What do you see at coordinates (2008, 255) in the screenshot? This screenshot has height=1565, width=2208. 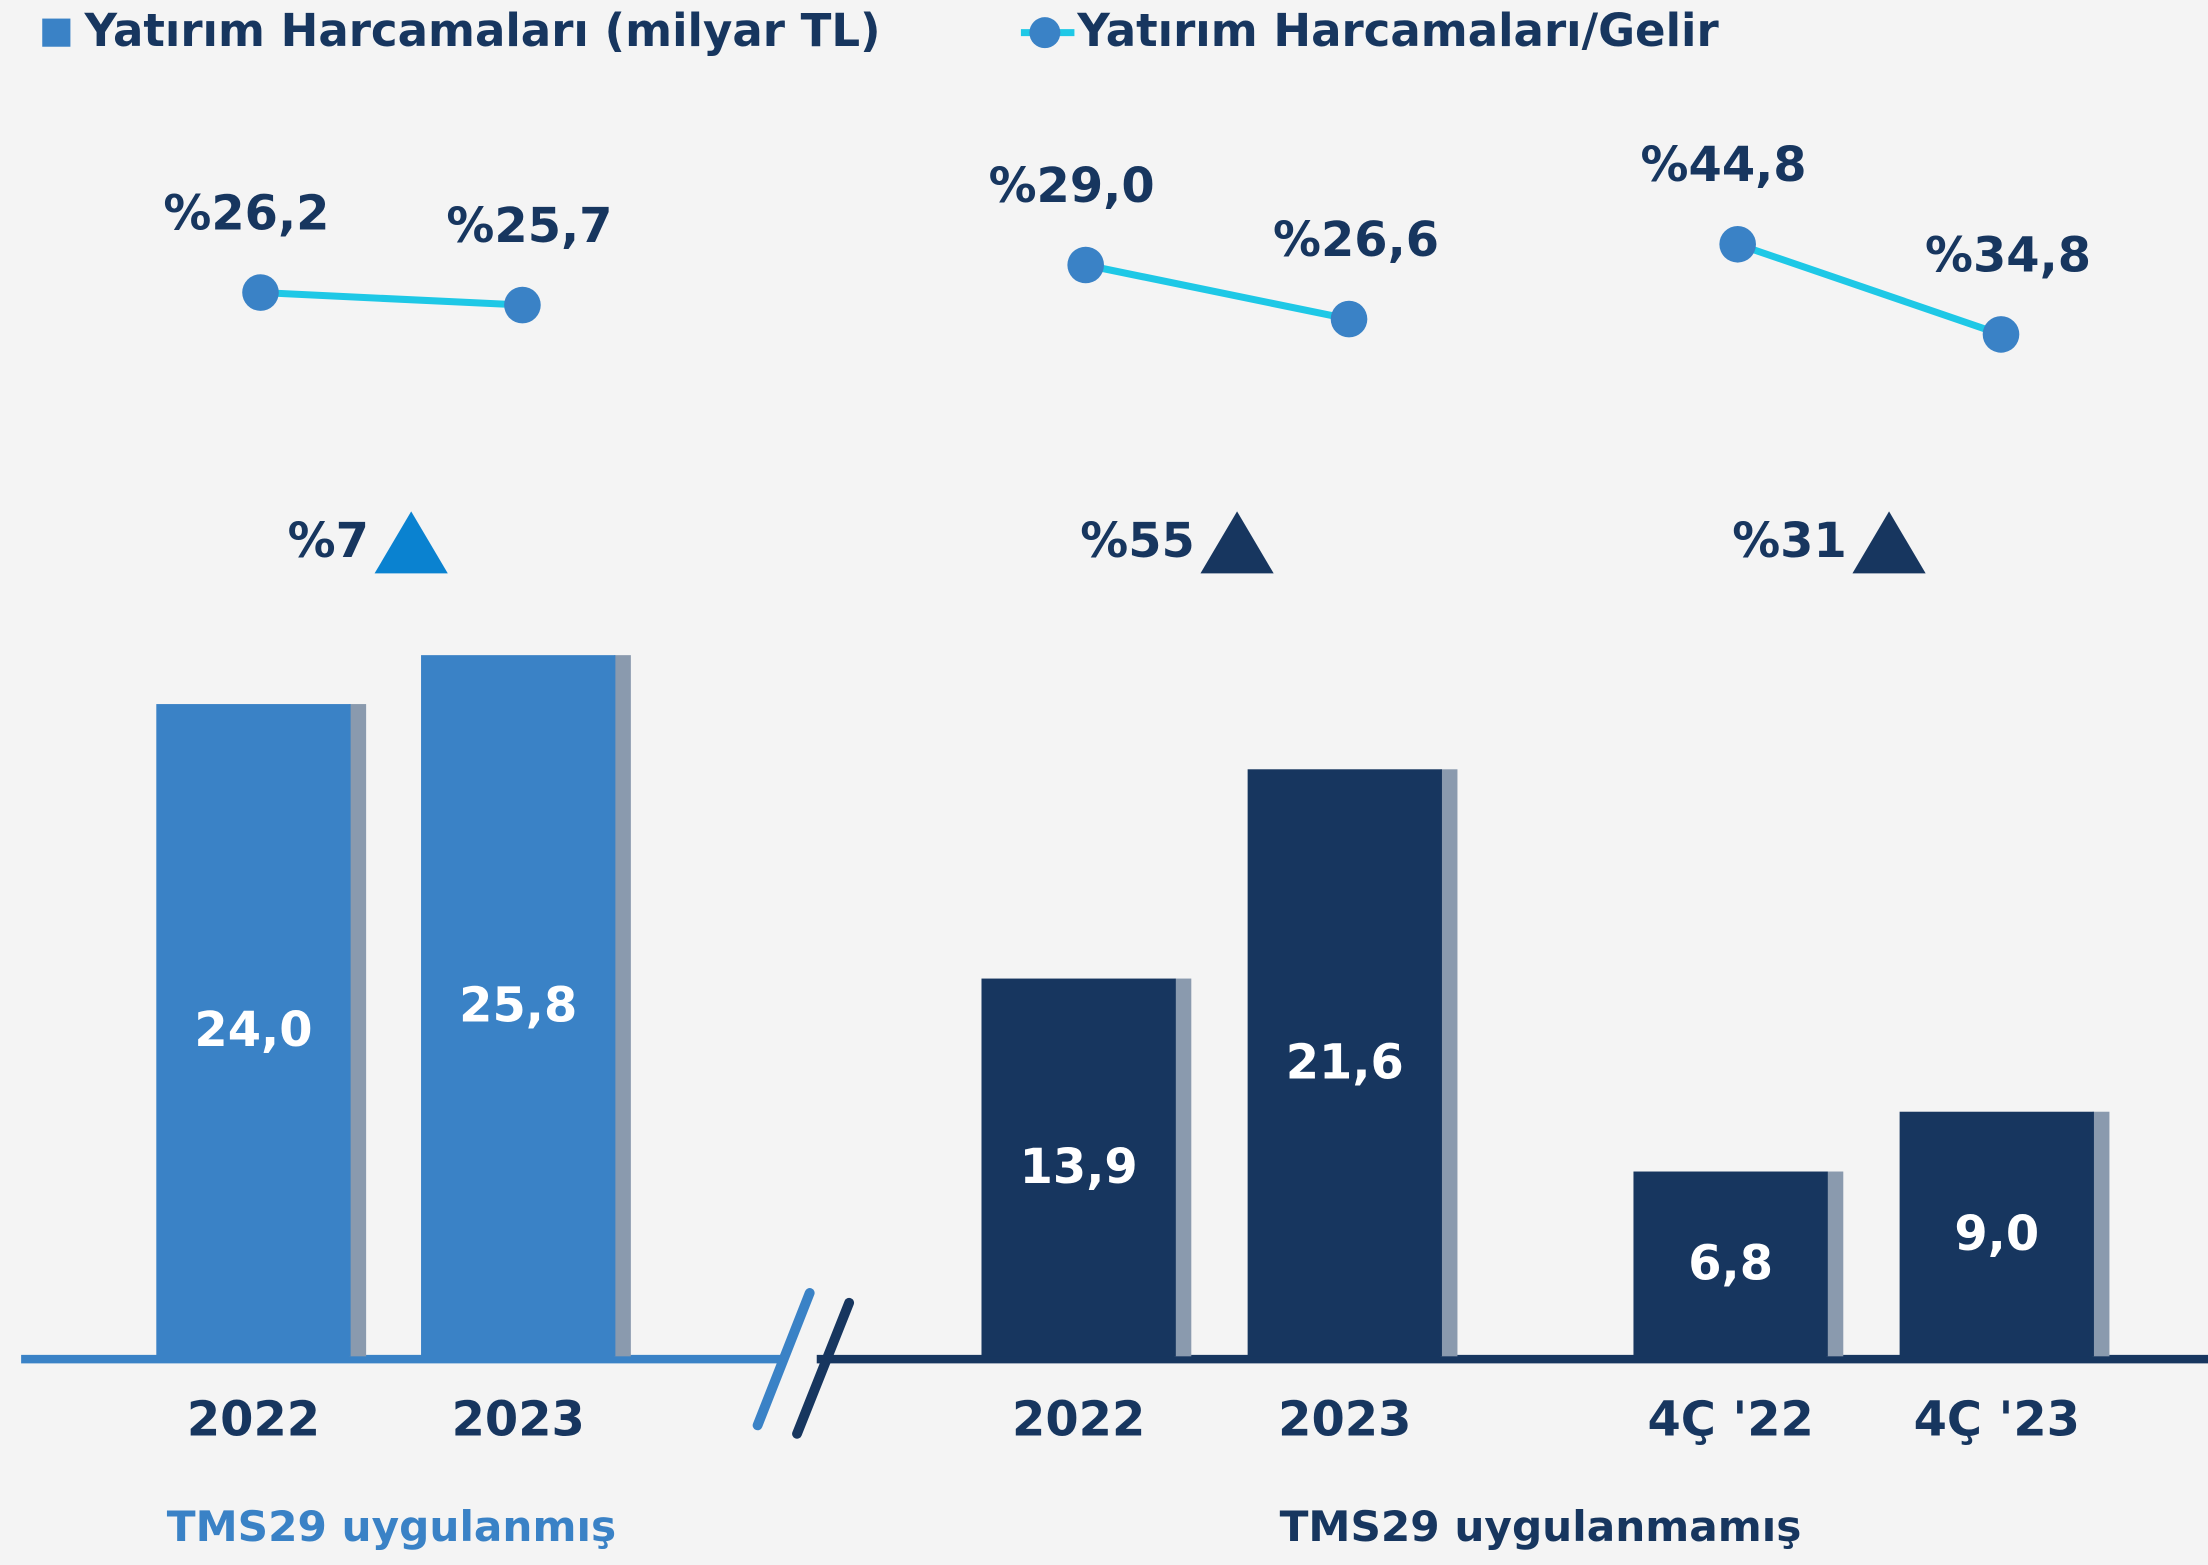 I see `ratio-label: %34,8` at bounding box center [2008, 255].